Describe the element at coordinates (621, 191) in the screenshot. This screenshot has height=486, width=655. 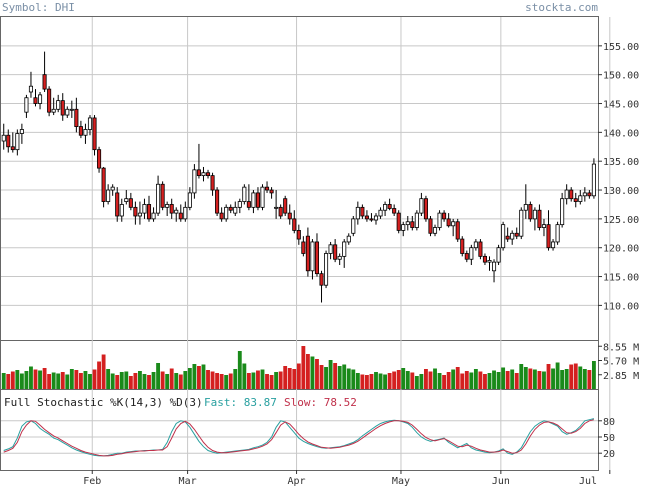
I see `price-tick-label: 130.00` at that location.